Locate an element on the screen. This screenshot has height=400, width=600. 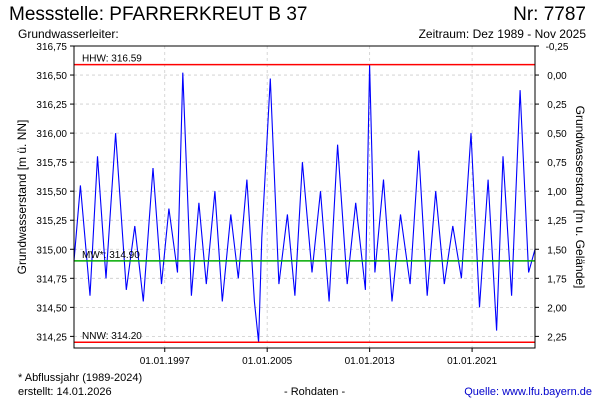
y-tick-right-label: 2,25 is located at coordinates (557, 337).